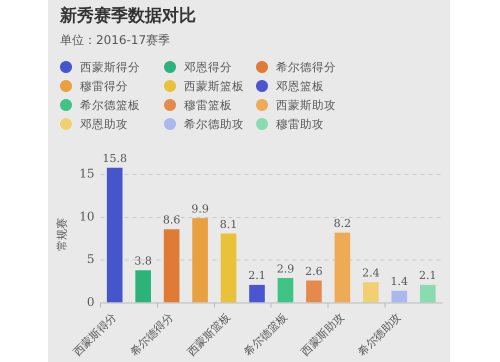 This screenshot has width=500, height=362. Describe the element at coordinates (300, 124) in the screenshot. I see `legend-label: 穆雷助攻` at that location.